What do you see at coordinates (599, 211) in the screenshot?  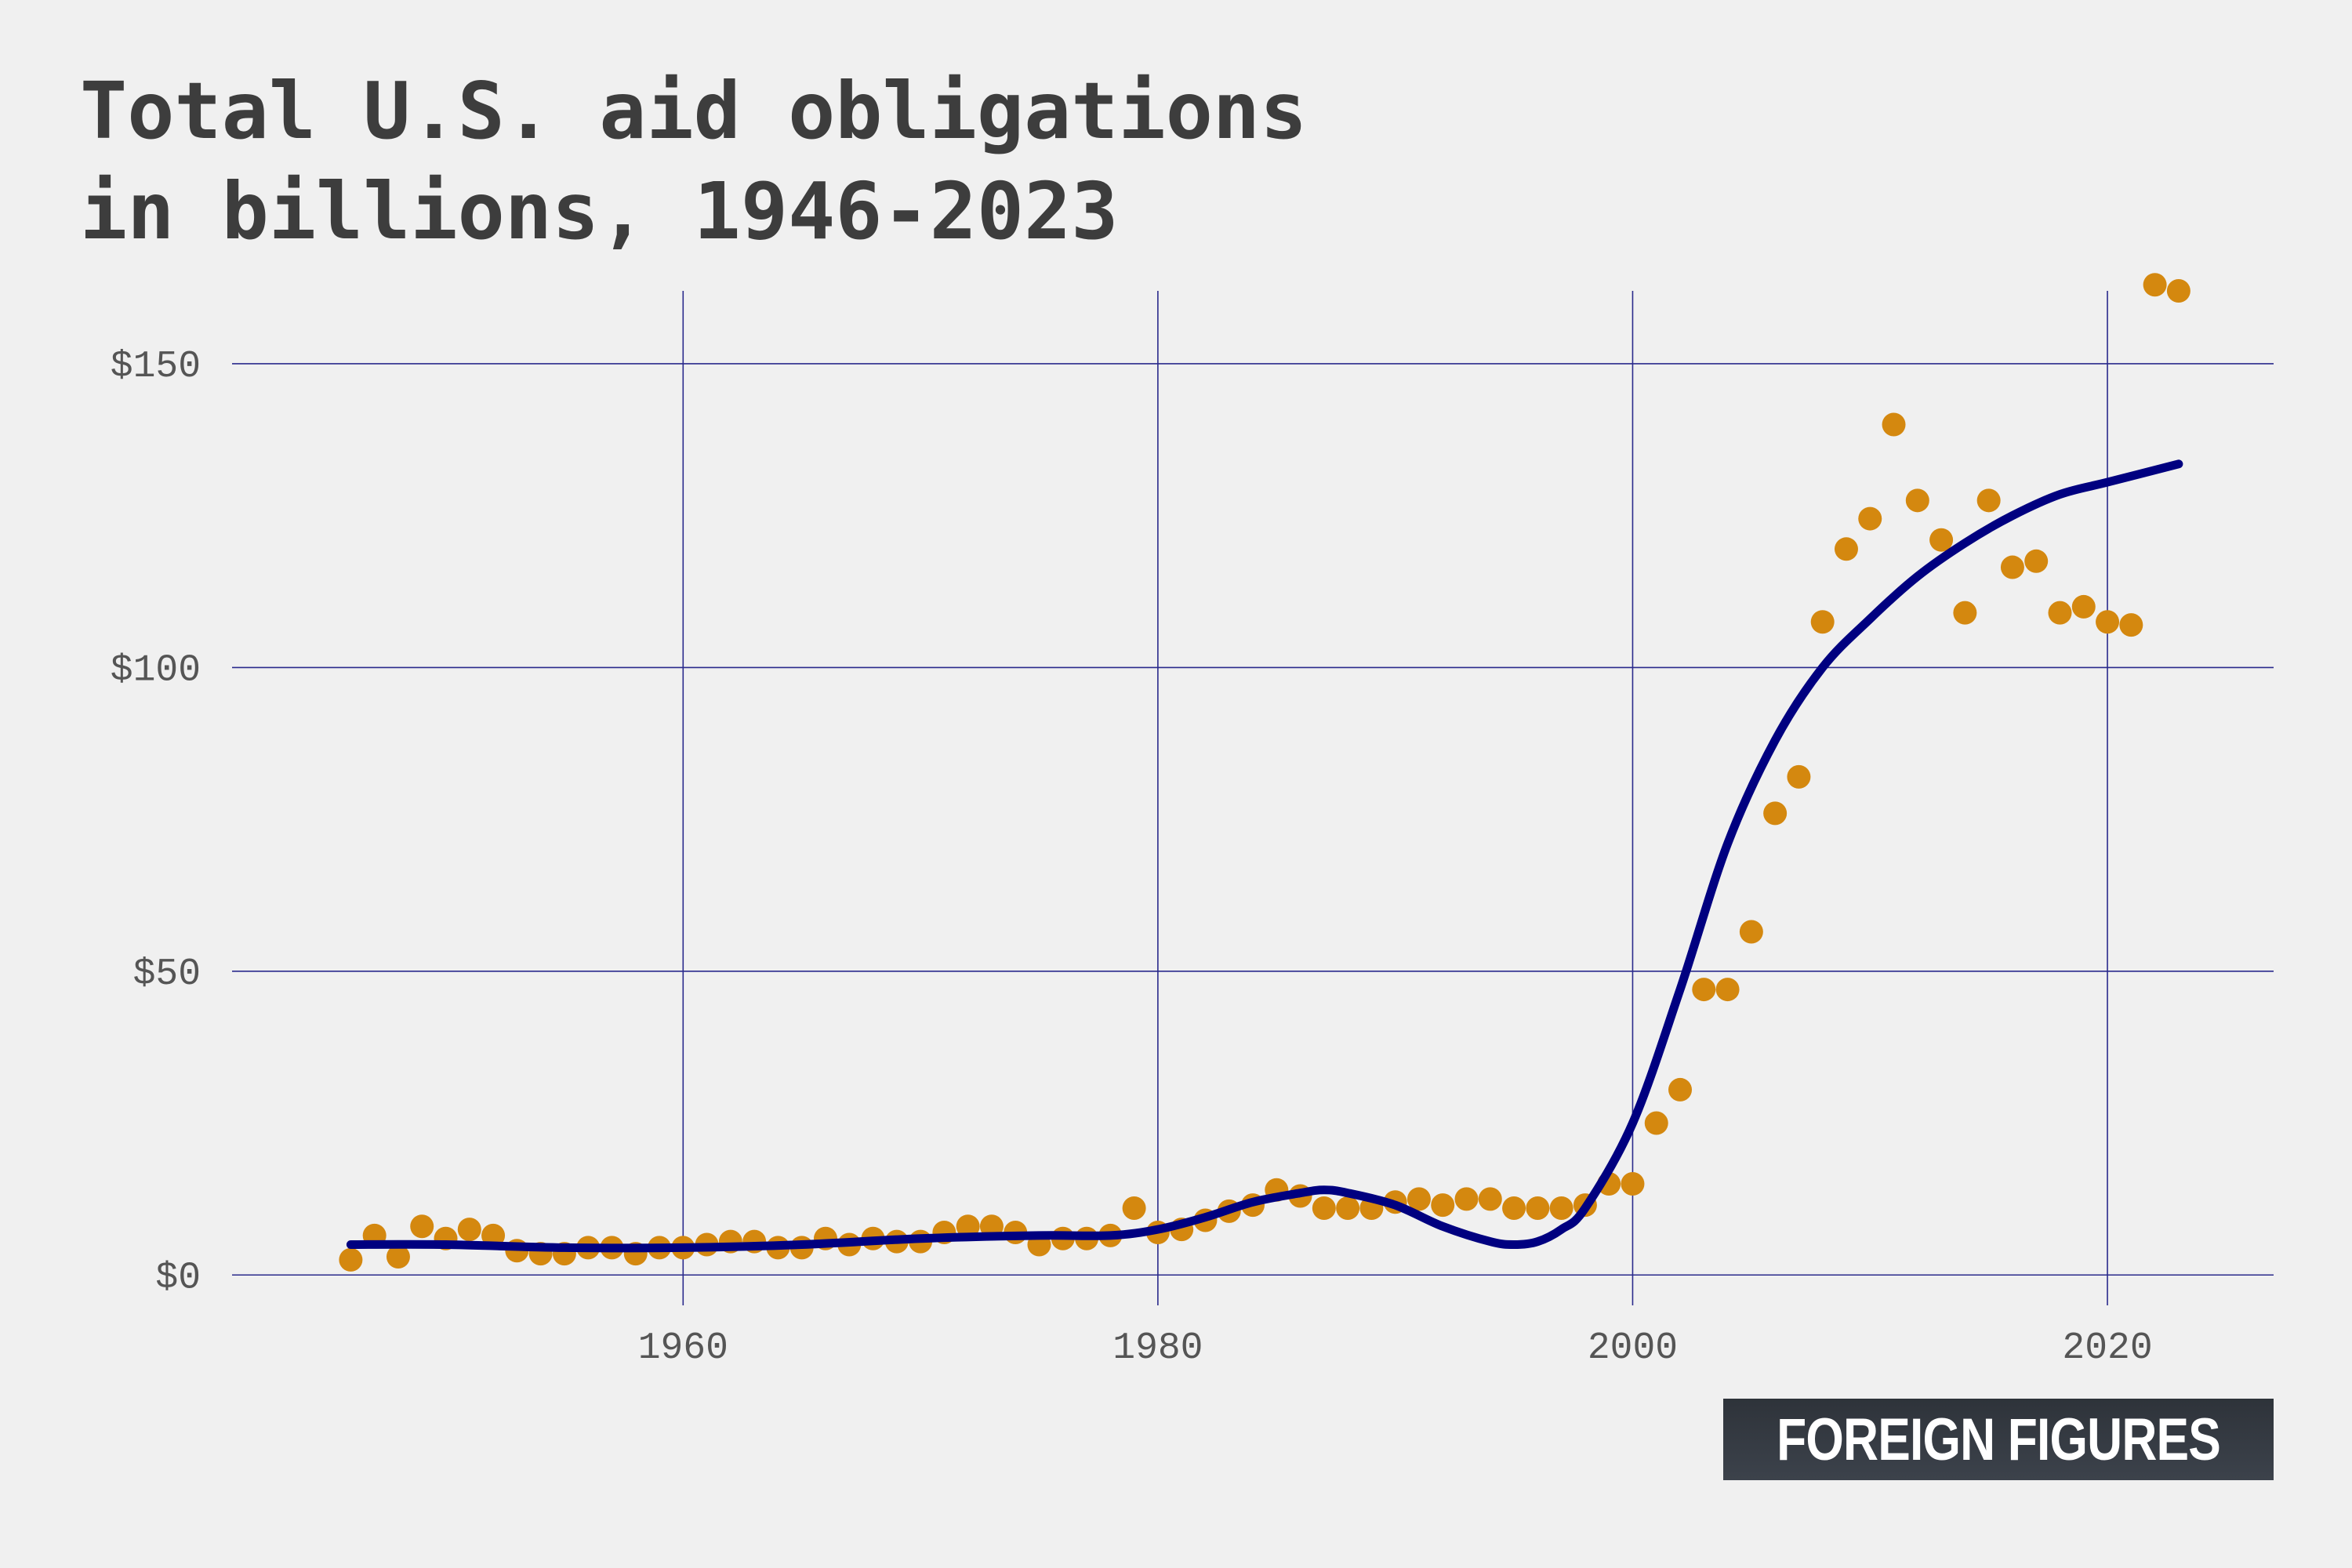 I see `chart-title-line-2: in billions, 1946-2023` at bounding box center [599, 211].